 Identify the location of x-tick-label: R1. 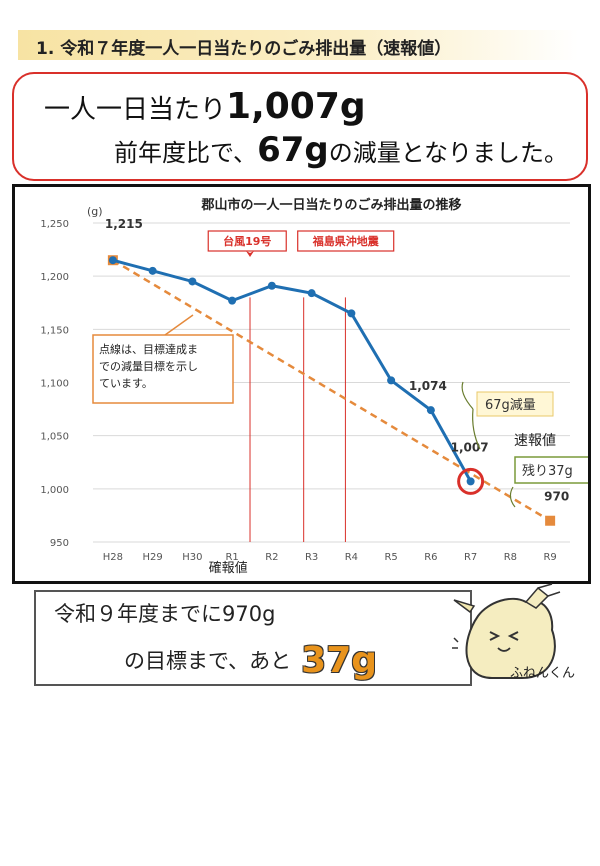
(231, 557).